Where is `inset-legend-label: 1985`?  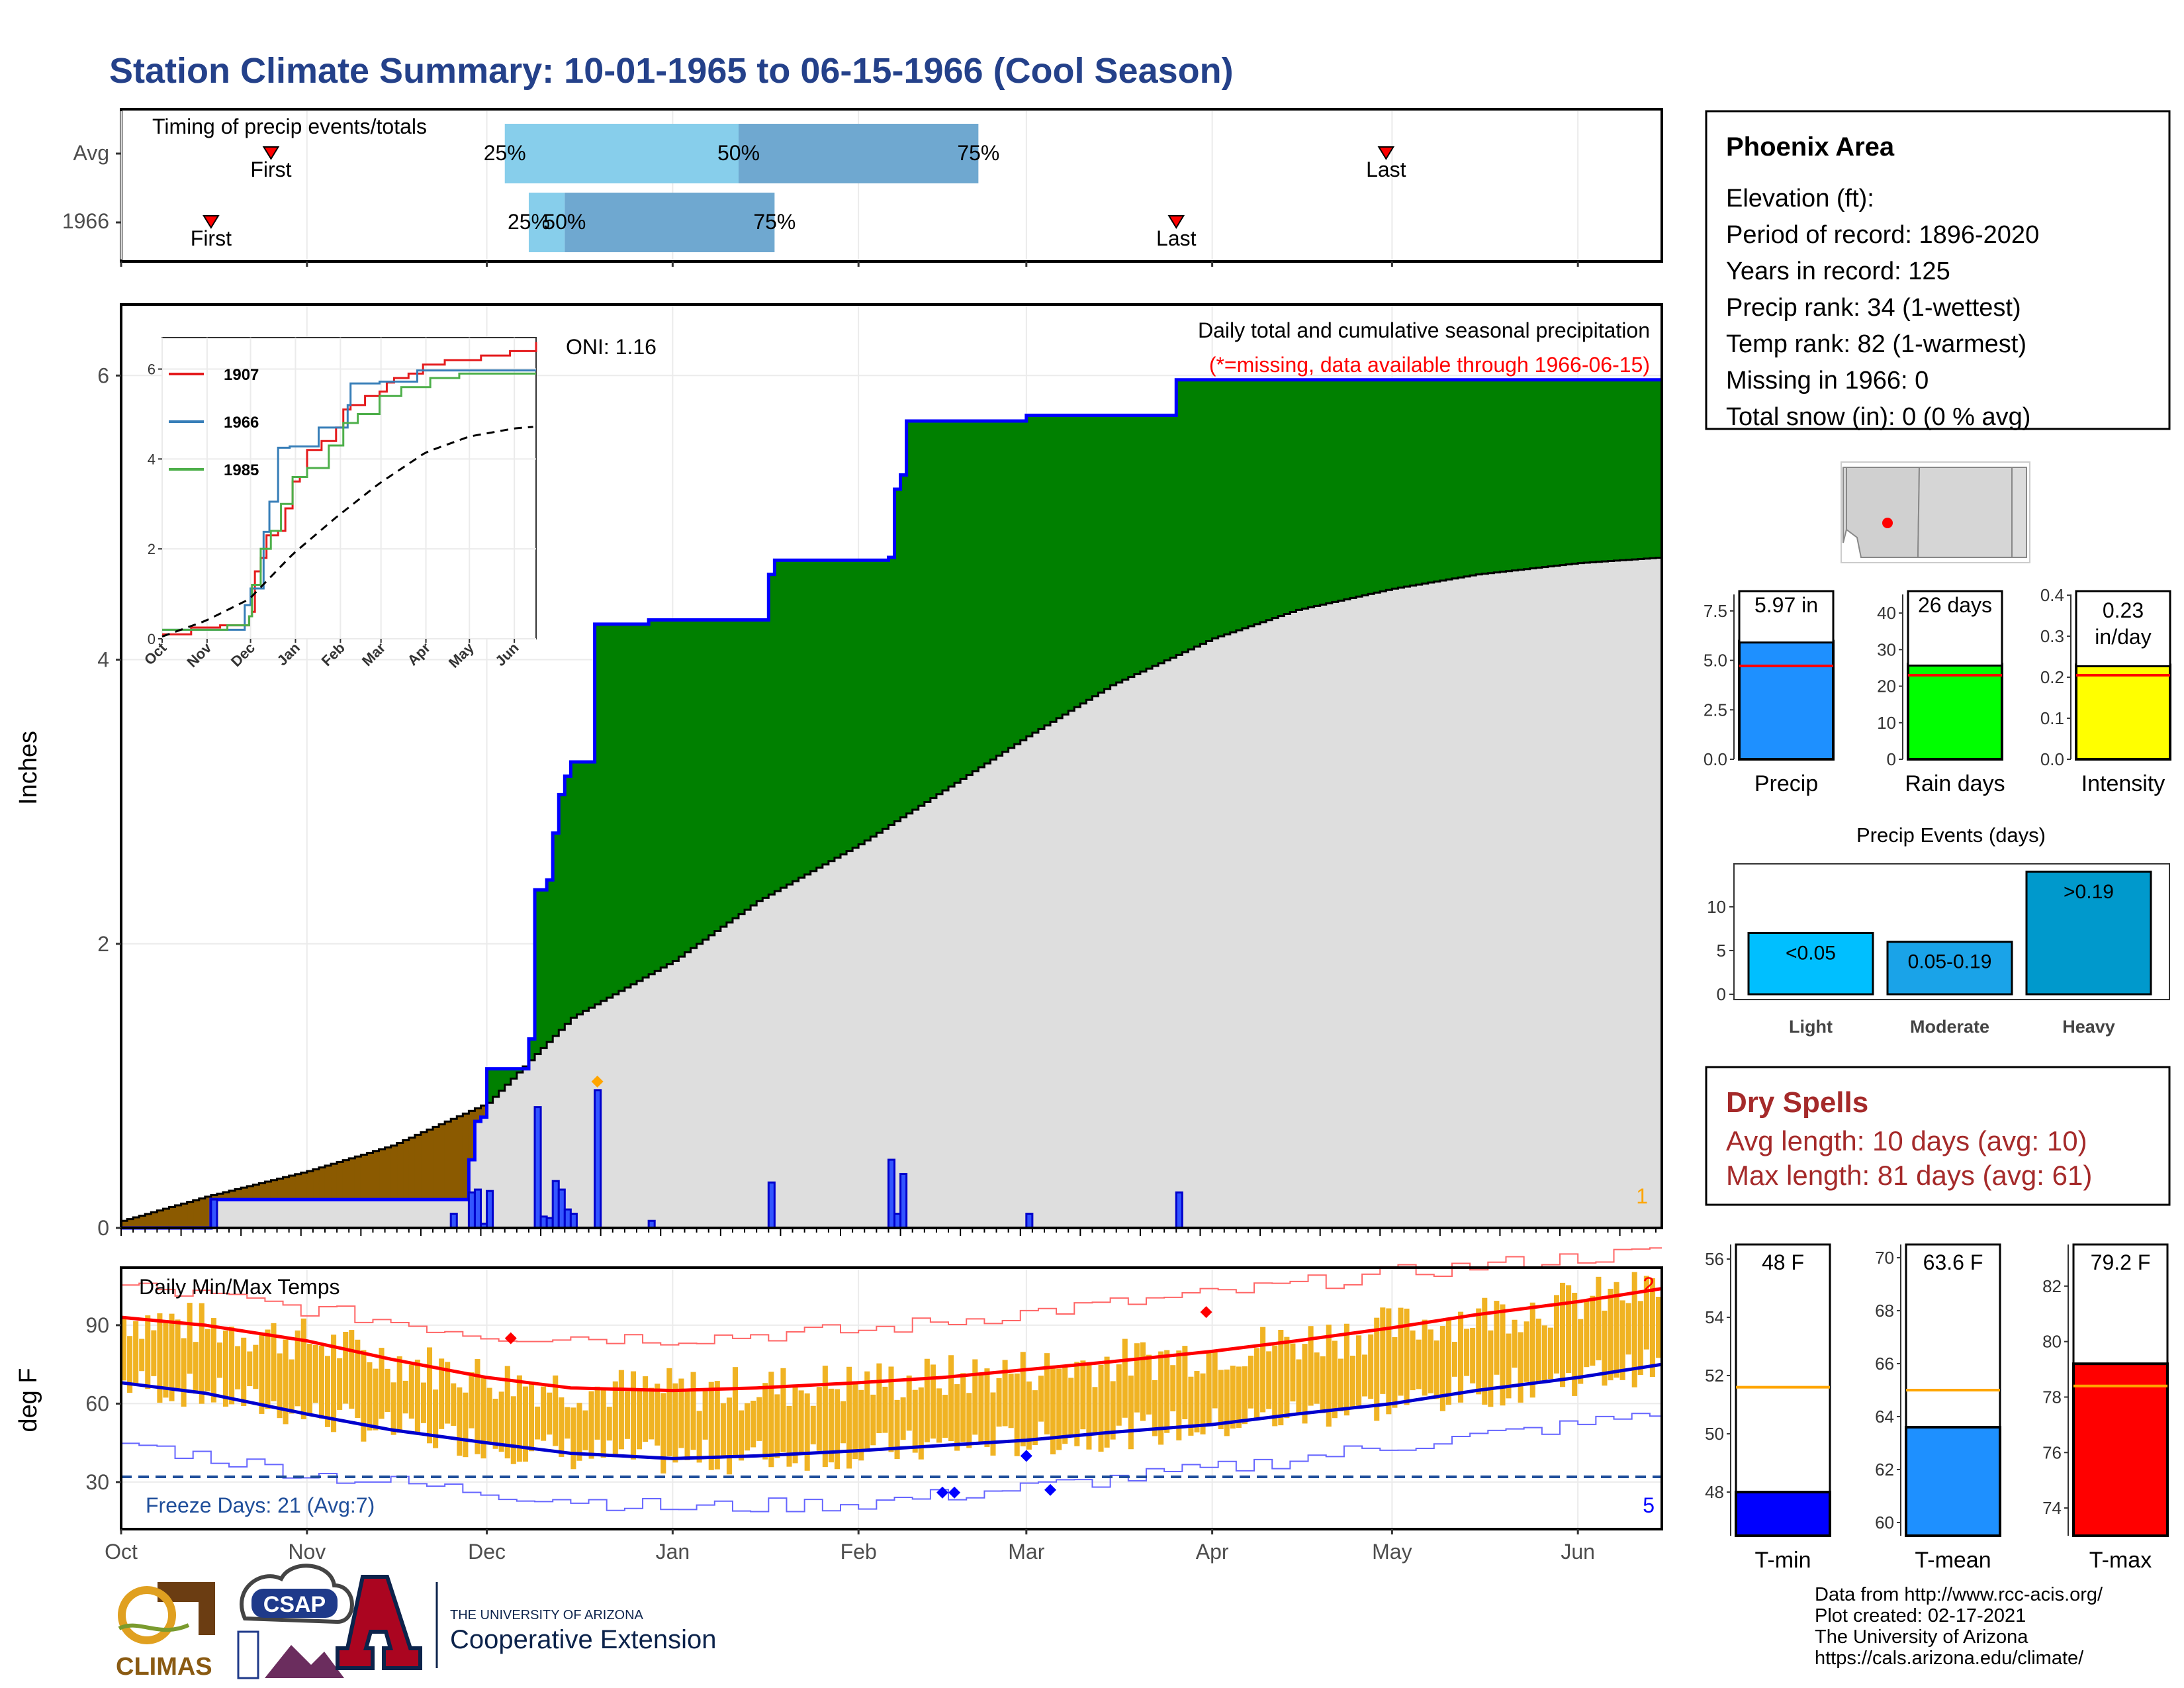 inset-legend-label: 1985 is located at coordinates (241, 470).